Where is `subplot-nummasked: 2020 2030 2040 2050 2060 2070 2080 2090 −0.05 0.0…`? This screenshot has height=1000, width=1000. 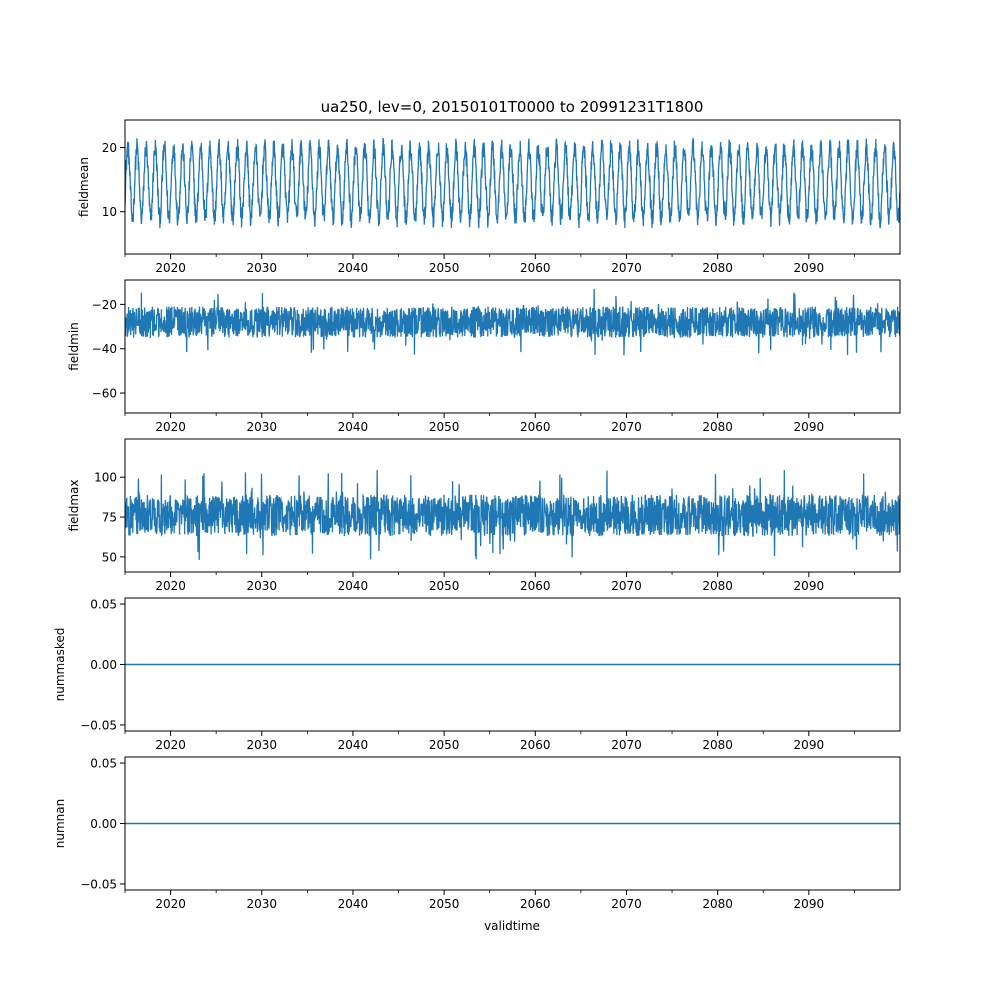 subplot-nummasked: 2020 2030 2040 2050 2060 2070 2080 2090 −0.05 0.0… is located at coordinates (477, 674).